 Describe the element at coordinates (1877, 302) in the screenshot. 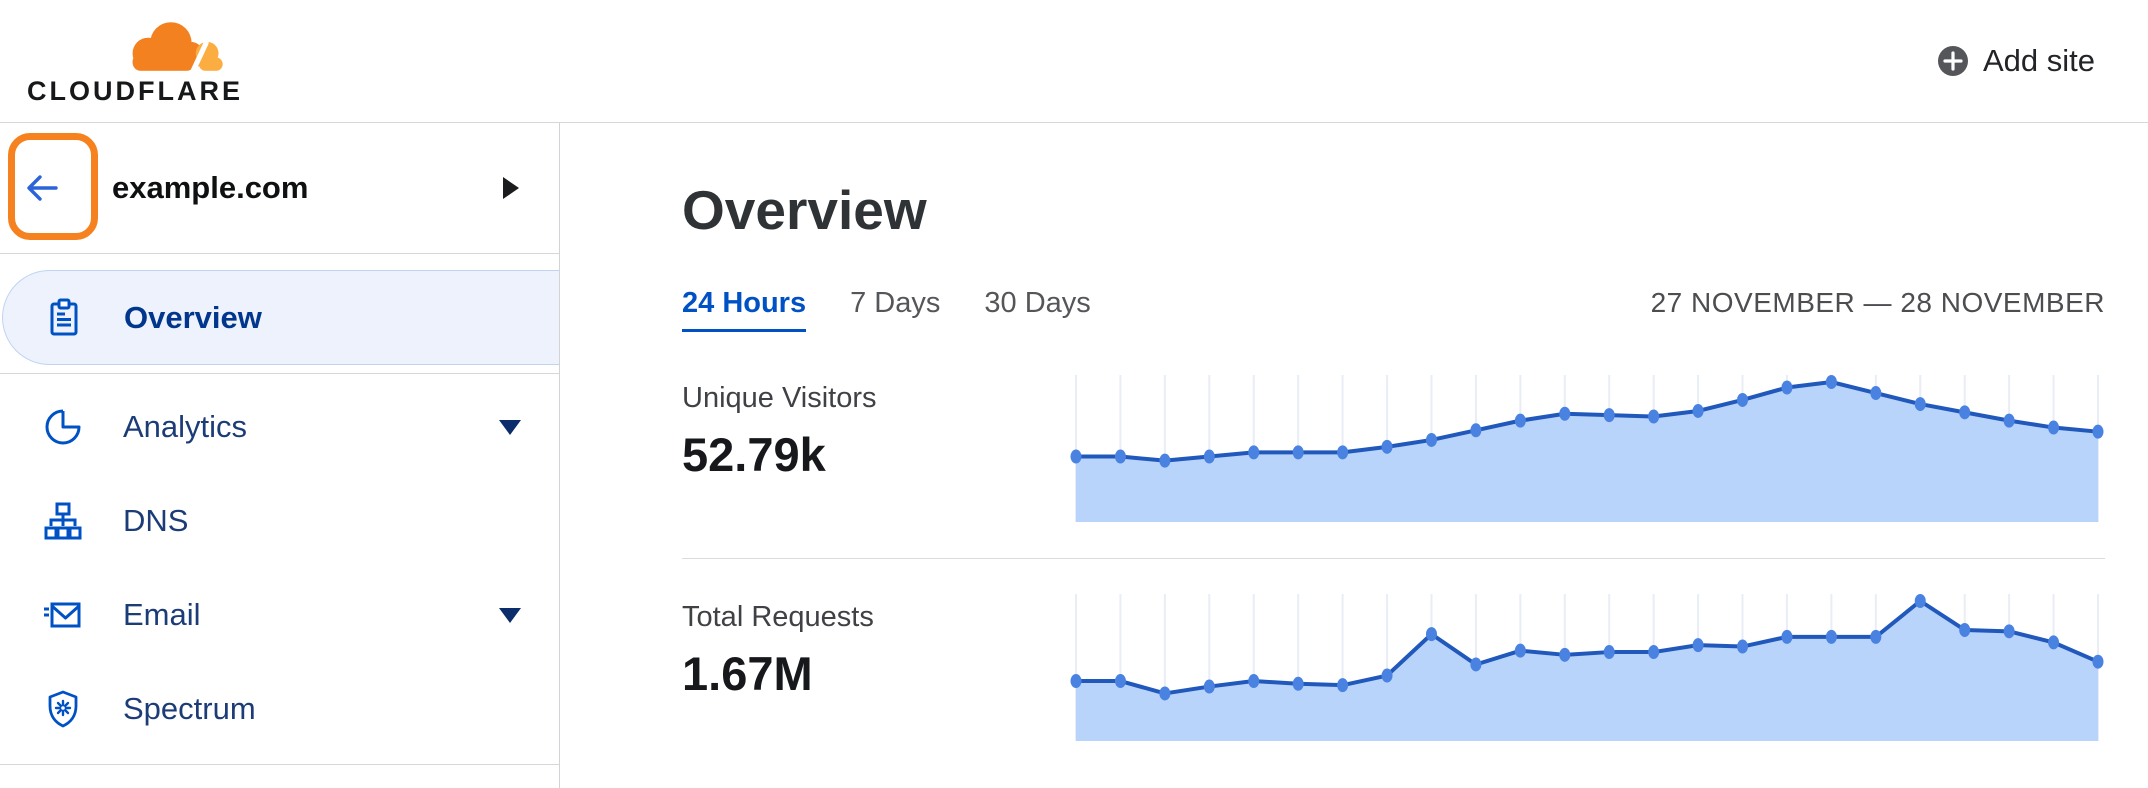

I see `date-range-label: 27 NOVEMBER — 28 NOVEMBER` at that location.